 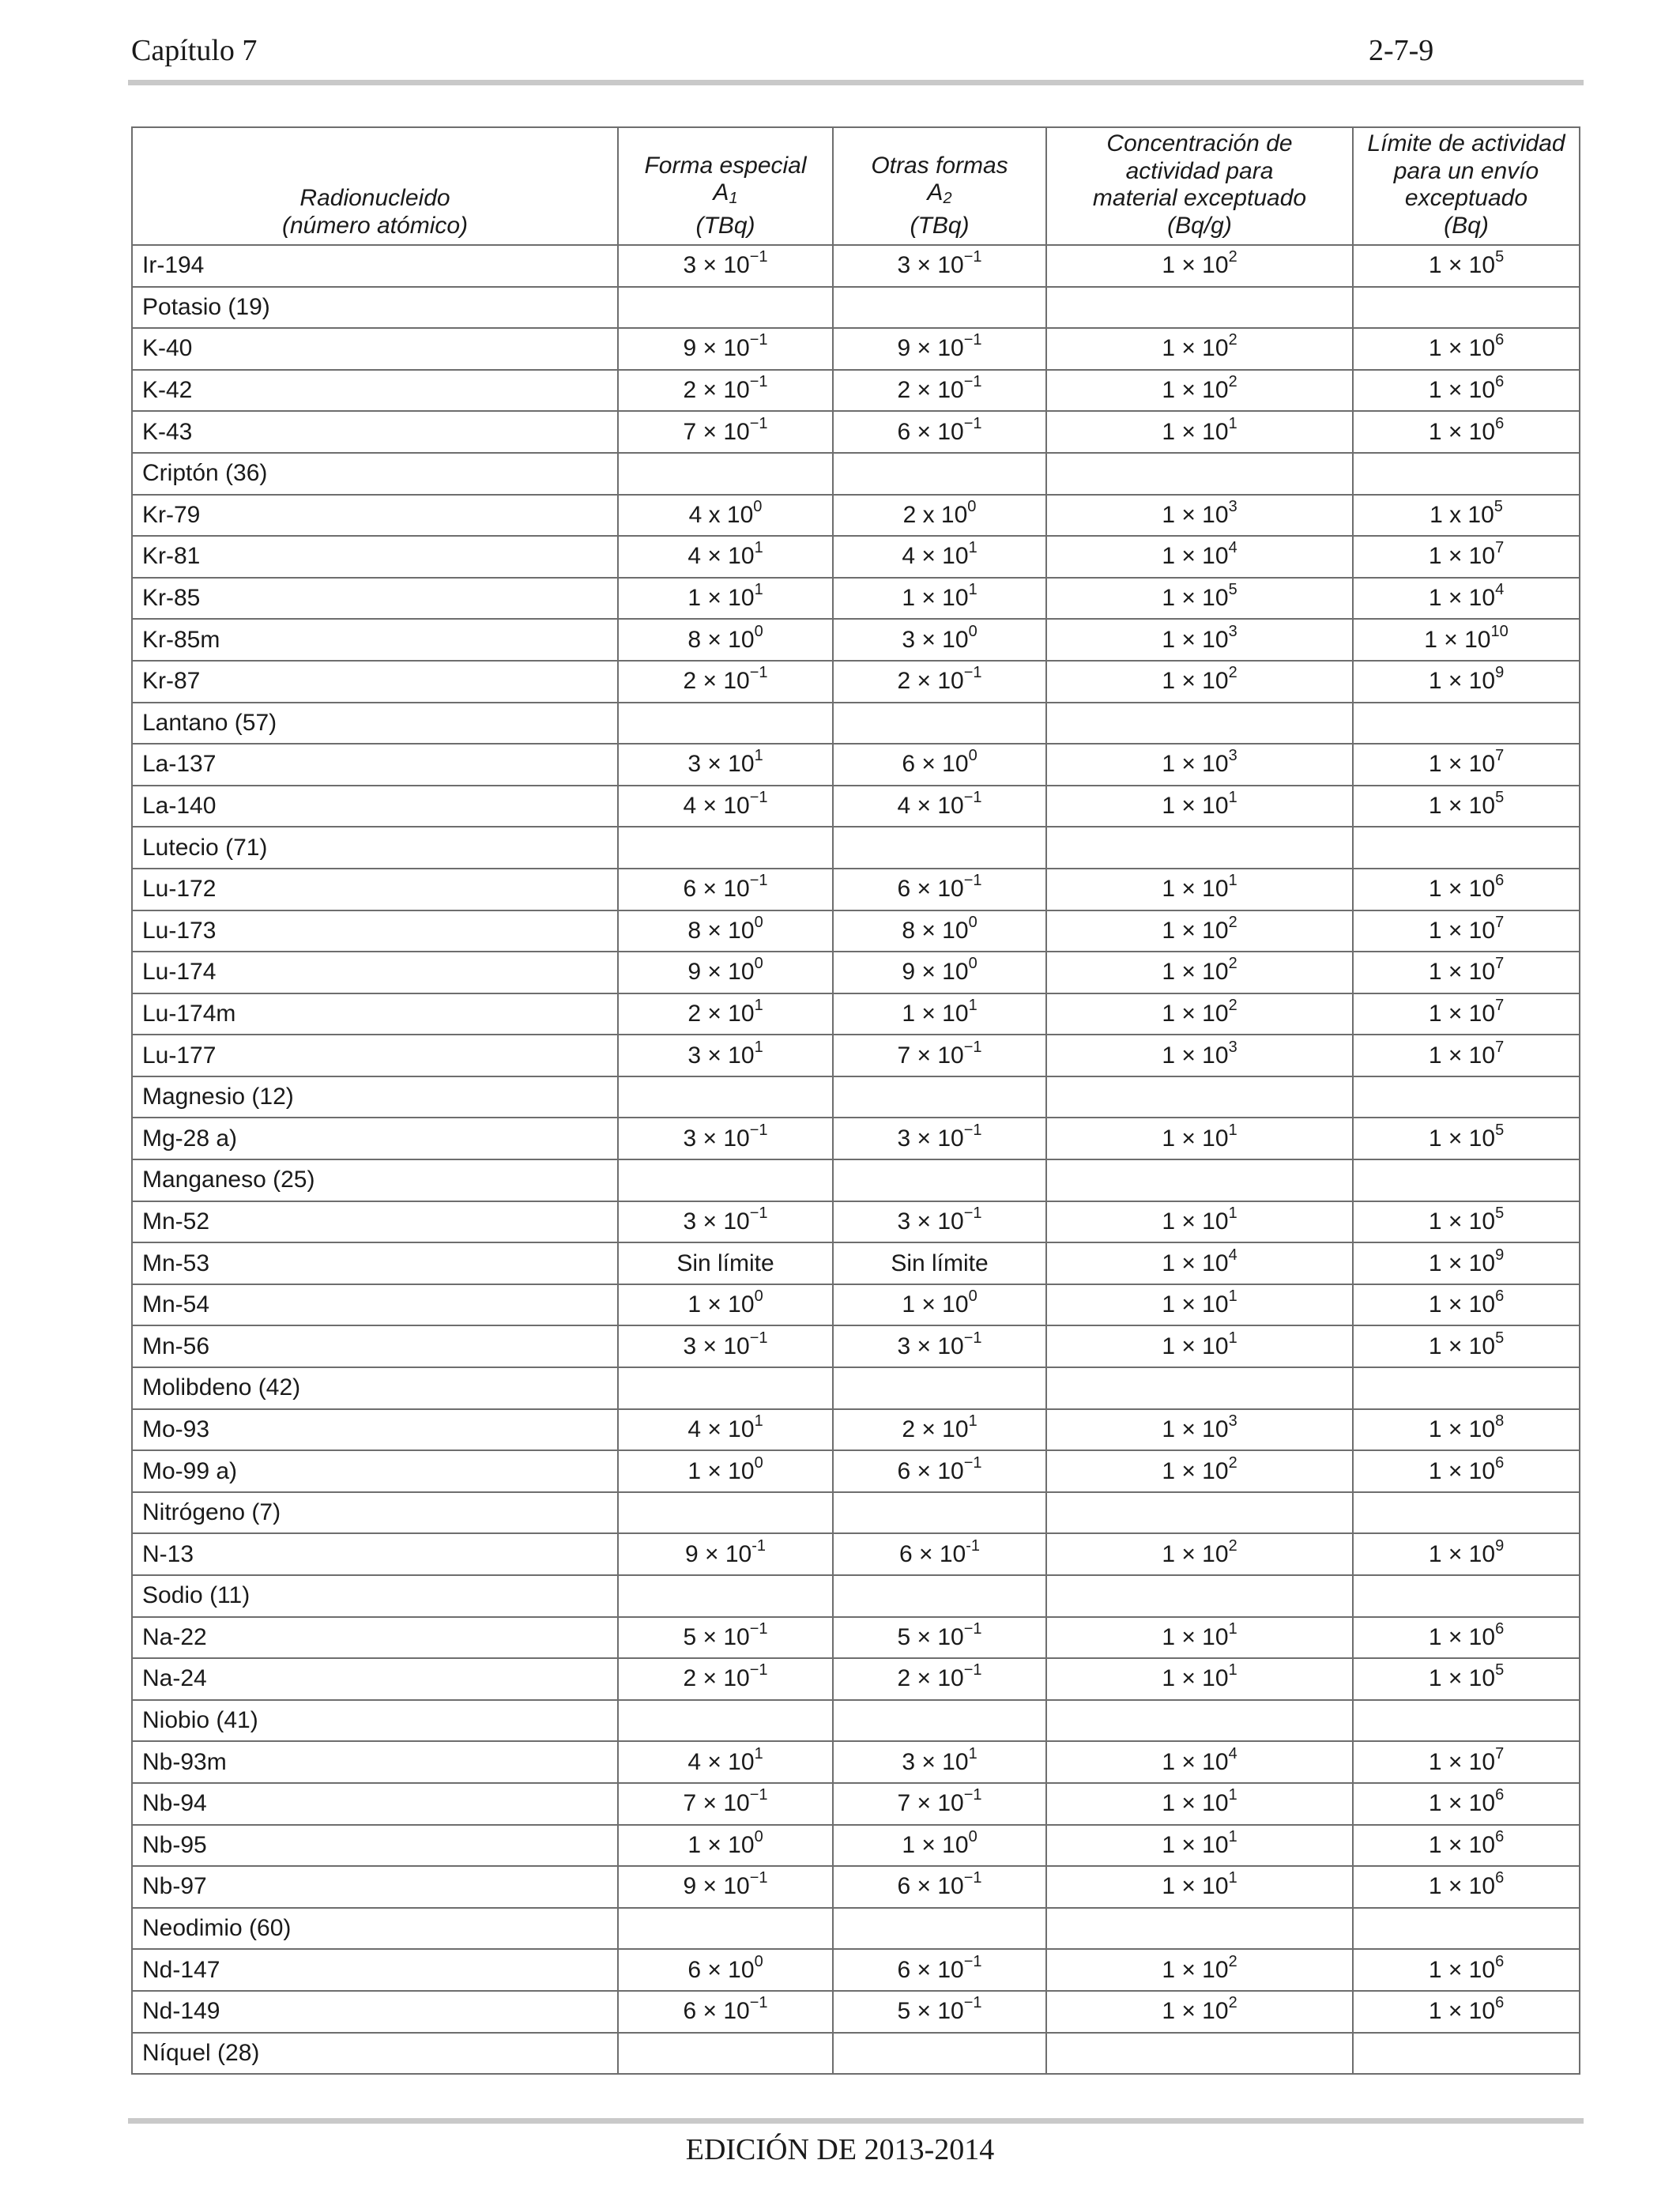 I want to click on nuclide-cell: Mo-93, so click(x=375, y=1430).